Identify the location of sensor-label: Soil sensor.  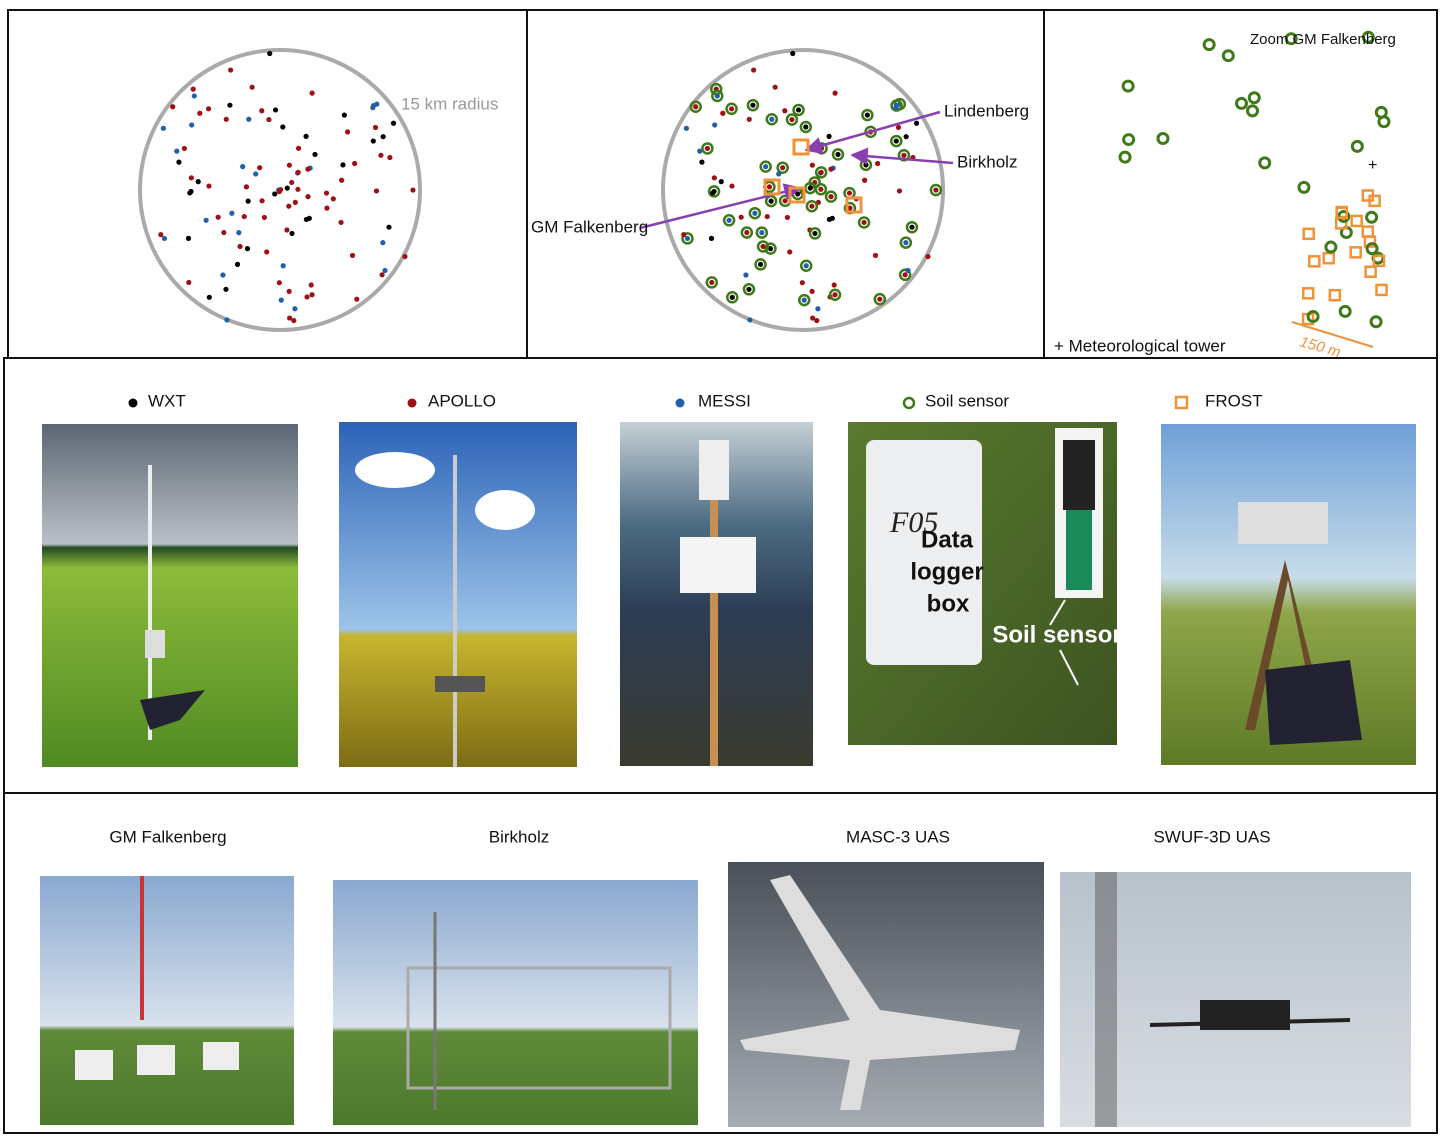
(1056, 634).